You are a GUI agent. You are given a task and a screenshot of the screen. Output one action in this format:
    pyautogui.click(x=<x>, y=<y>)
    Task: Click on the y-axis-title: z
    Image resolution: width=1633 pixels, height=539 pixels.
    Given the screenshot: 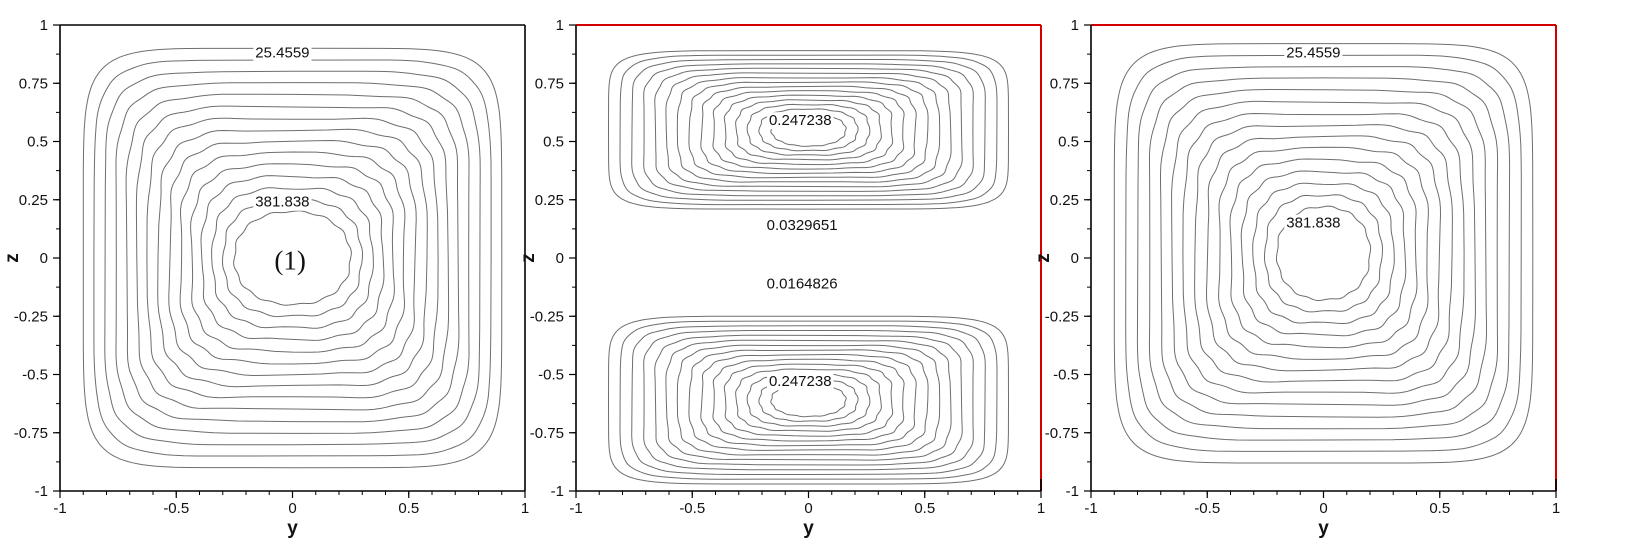 What is the action you would take?
    pyautogui.click(x=12, y=258)
    